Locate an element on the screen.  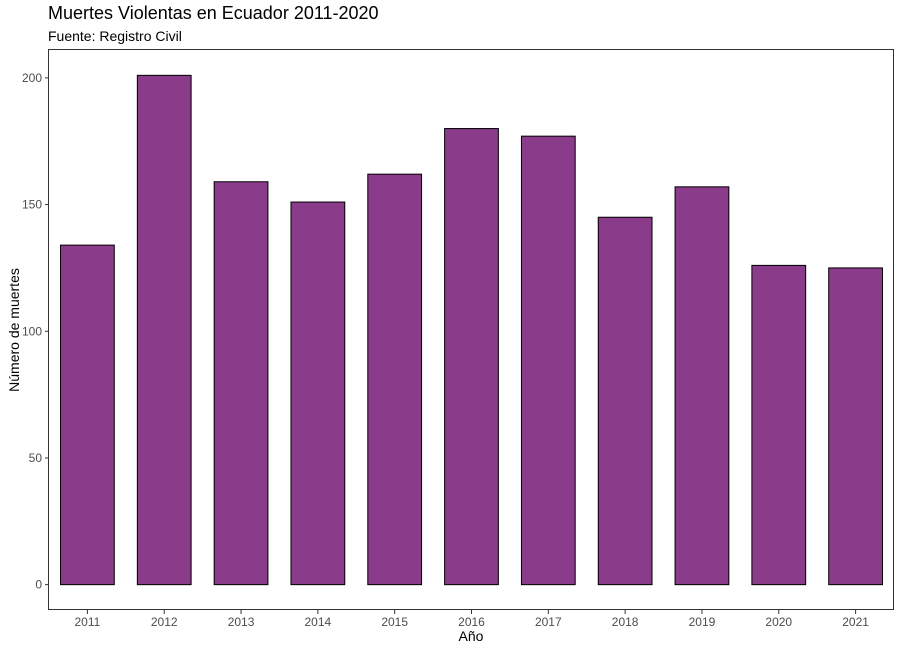
x-tick-label: 2011 is located at coordinates (88, 622).